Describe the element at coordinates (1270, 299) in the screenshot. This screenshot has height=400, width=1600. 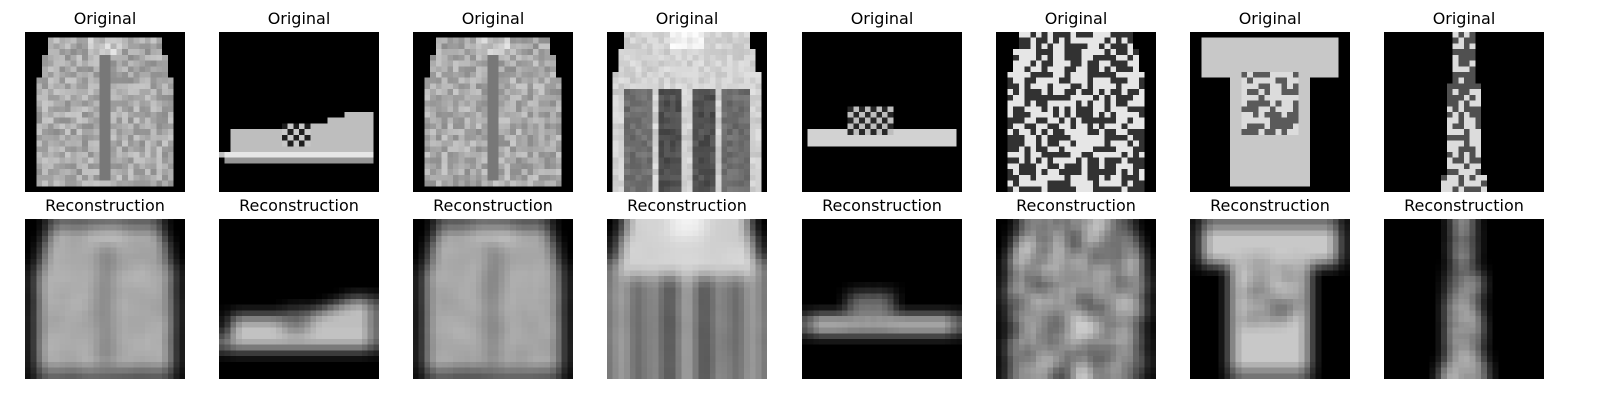
I see `reconstruction-image-graphic-tshirt` at that location.